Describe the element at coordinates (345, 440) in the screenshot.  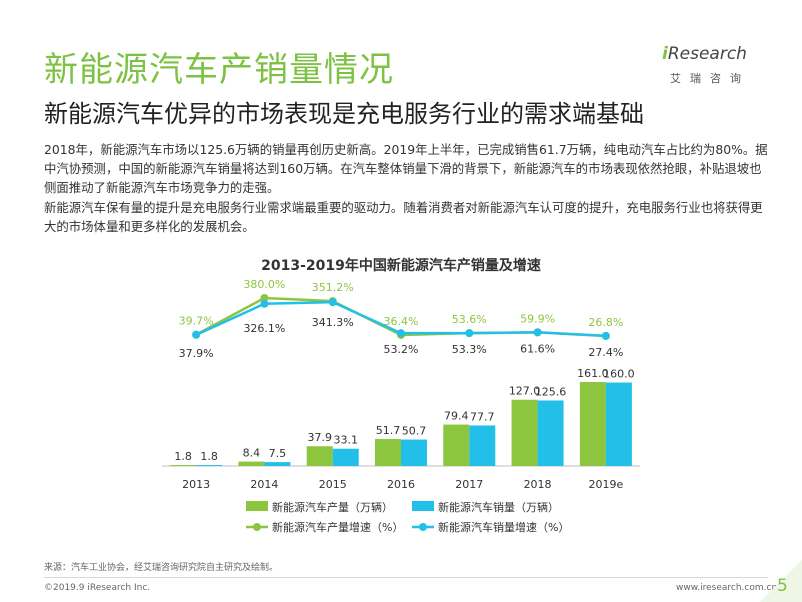
I see `bar-label: 33.1` at that location.